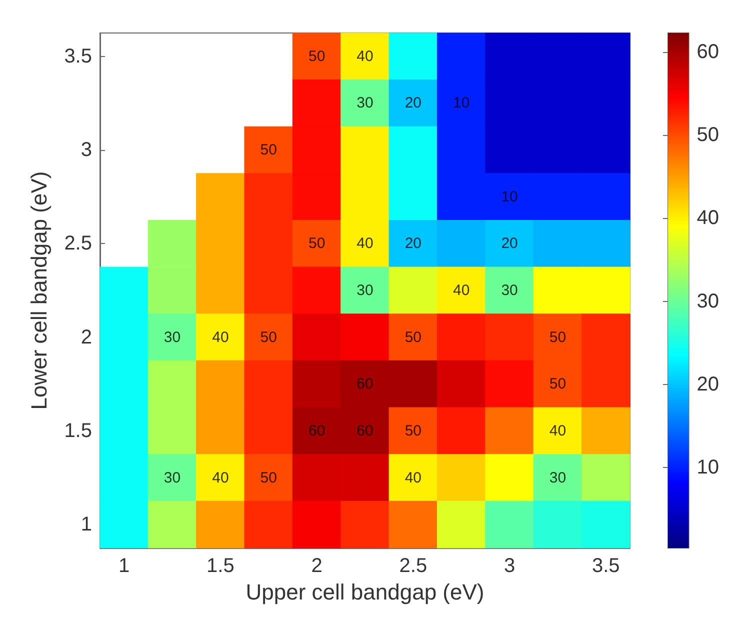  Describe the element at coordinates (708, 52) in the screenshot. I see `color-bar-label: 60` at that location.